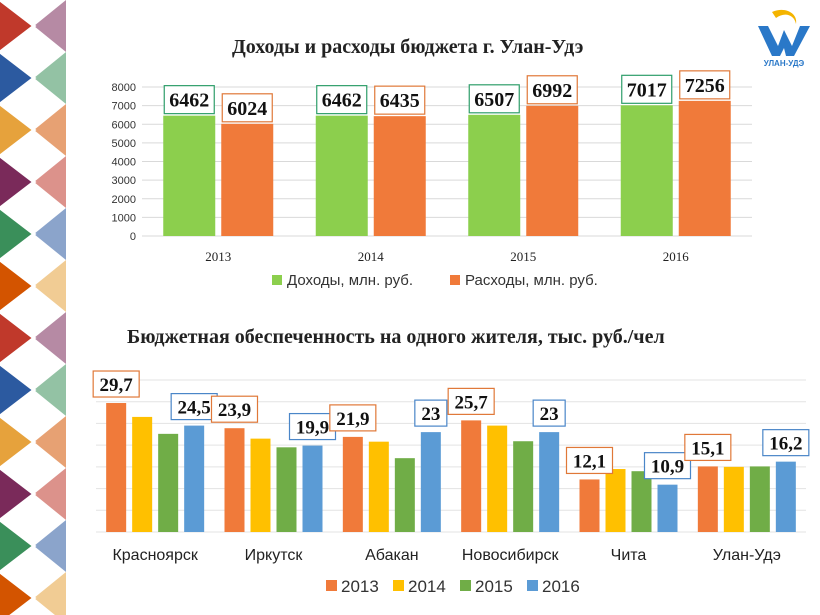 The width and height of the screenshot is (820, 615). I want to click on data-label: 6992, so click(552, 91).